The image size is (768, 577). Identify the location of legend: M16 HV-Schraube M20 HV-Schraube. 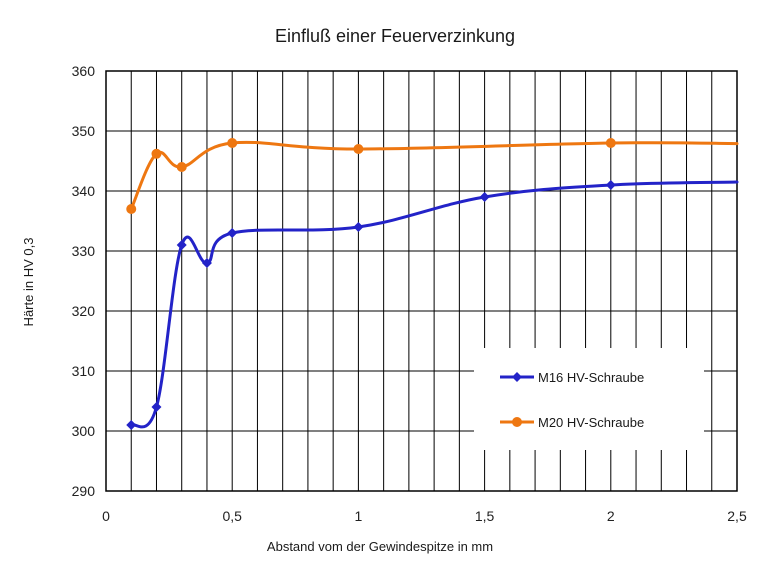
(589, 399).